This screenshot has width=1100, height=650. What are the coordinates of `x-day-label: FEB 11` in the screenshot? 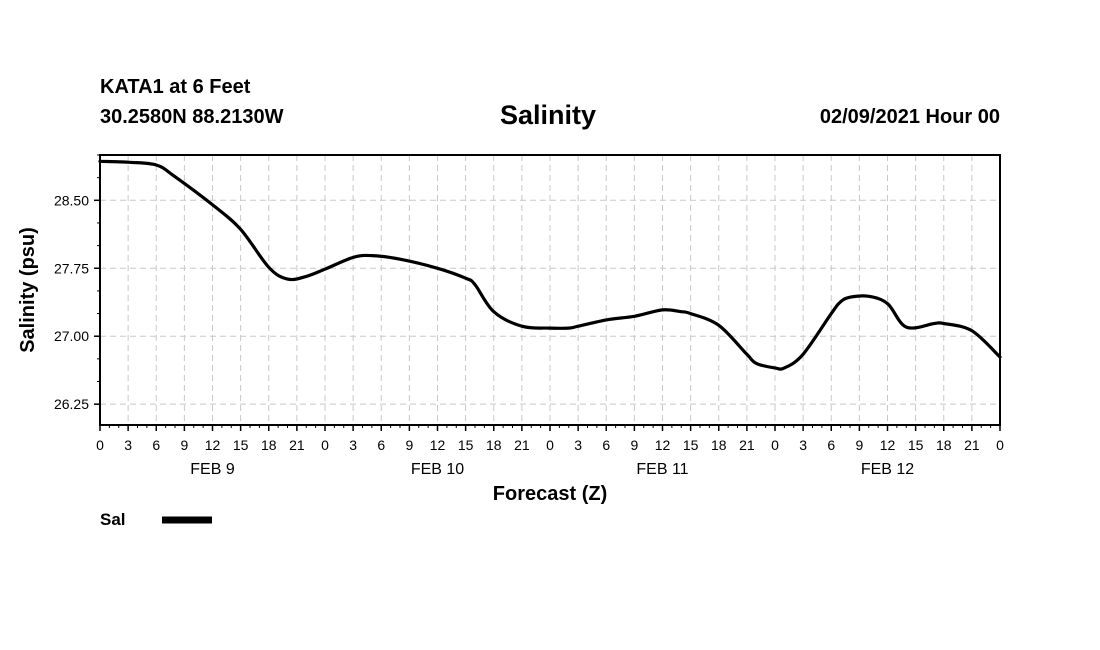 It's located at (662, 469).